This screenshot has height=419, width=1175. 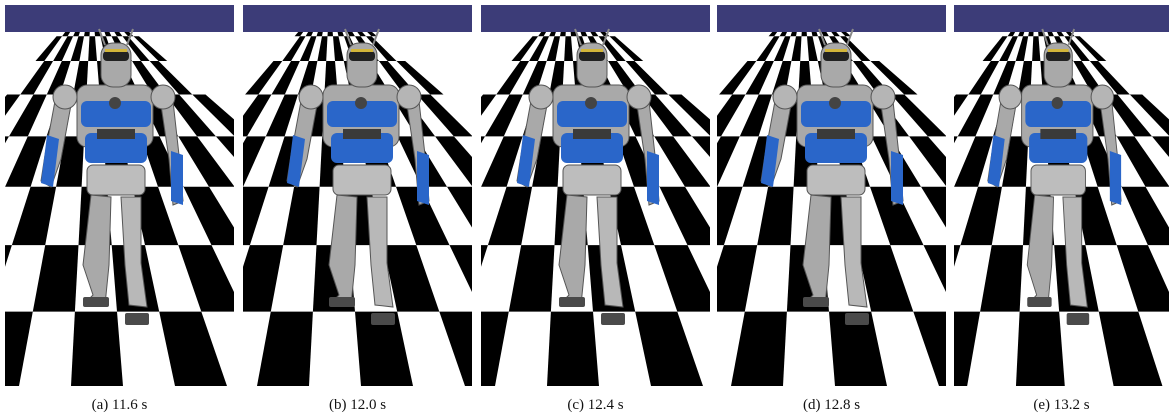 I want to click on panel-caption: (b) 12.0 s, so click(x=357, y=405).